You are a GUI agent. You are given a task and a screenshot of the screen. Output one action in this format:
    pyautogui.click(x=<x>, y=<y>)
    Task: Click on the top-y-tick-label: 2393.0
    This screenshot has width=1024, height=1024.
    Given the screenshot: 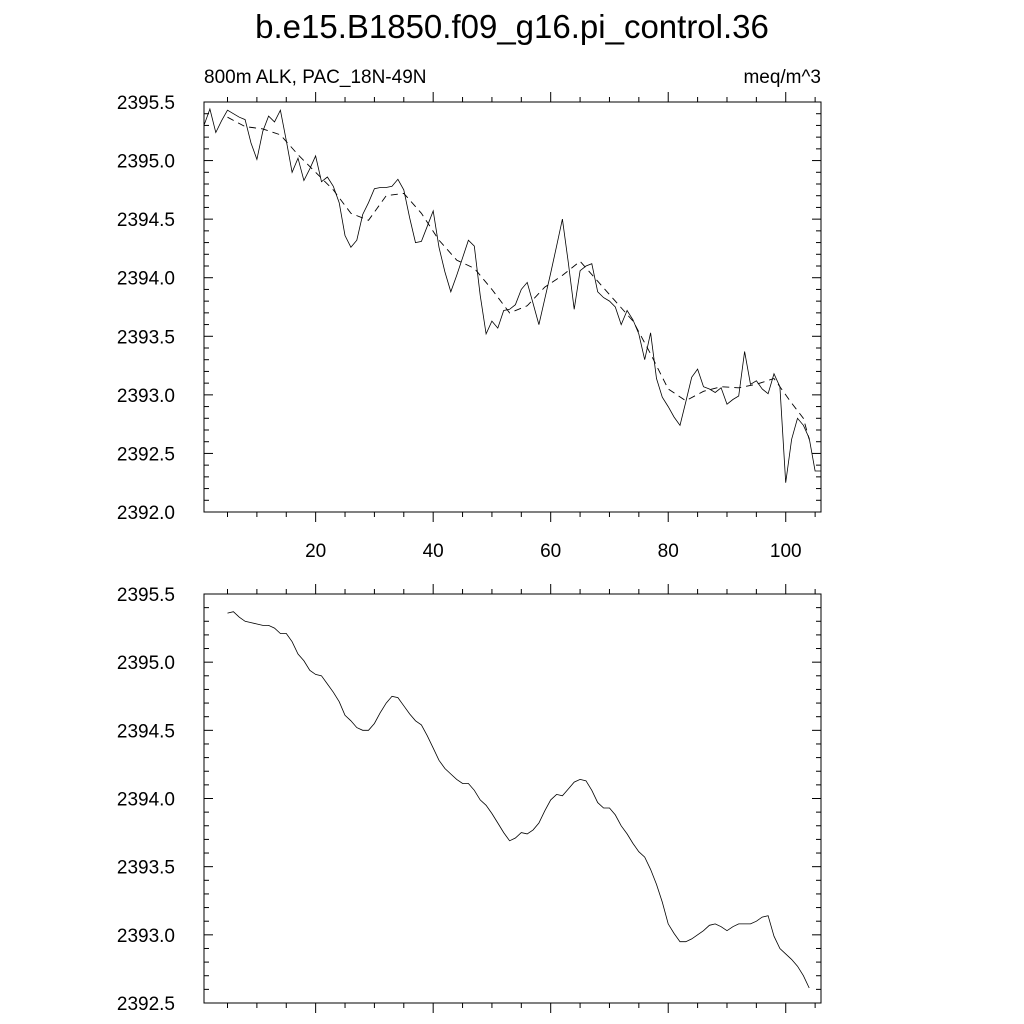 What is the action you would take?
    pyautogui.click(x=146, y=396)
    